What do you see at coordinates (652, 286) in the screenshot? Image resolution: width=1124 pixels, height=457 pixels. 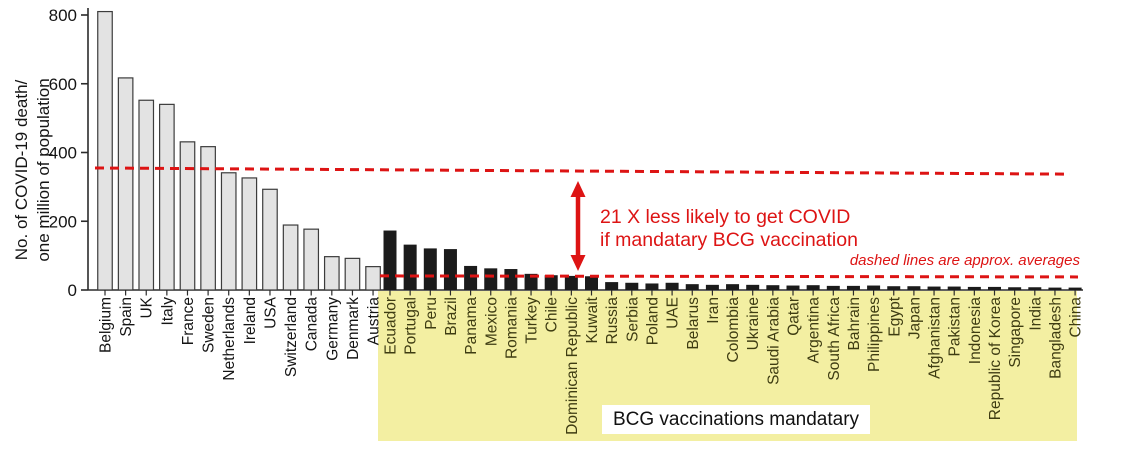 I see `bar-poland` at bounding box center [652, 286].